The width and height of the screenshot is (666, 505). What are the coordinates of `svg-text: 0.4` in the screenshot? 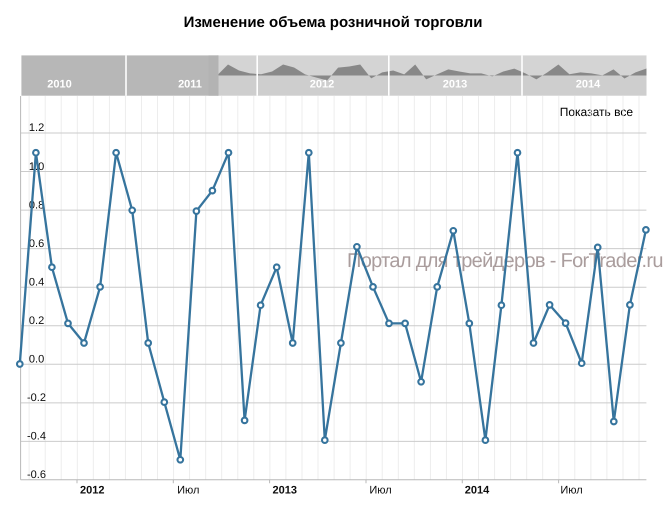 It's located at (36, 282).